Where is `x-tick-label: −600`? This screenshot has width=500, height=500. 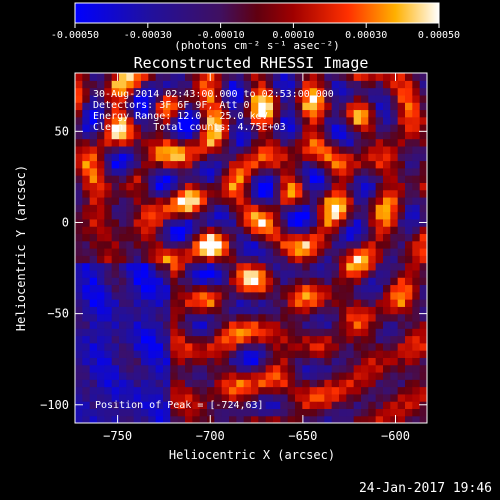 x-tick-label: −600 is located at coordinates (395, 436).